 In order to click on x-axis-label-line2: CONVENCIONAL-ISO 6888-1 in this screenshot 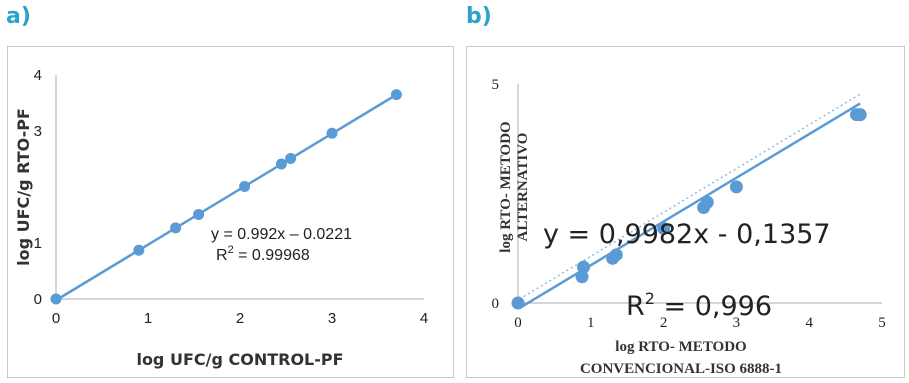, I will do `click(681, 369)`.